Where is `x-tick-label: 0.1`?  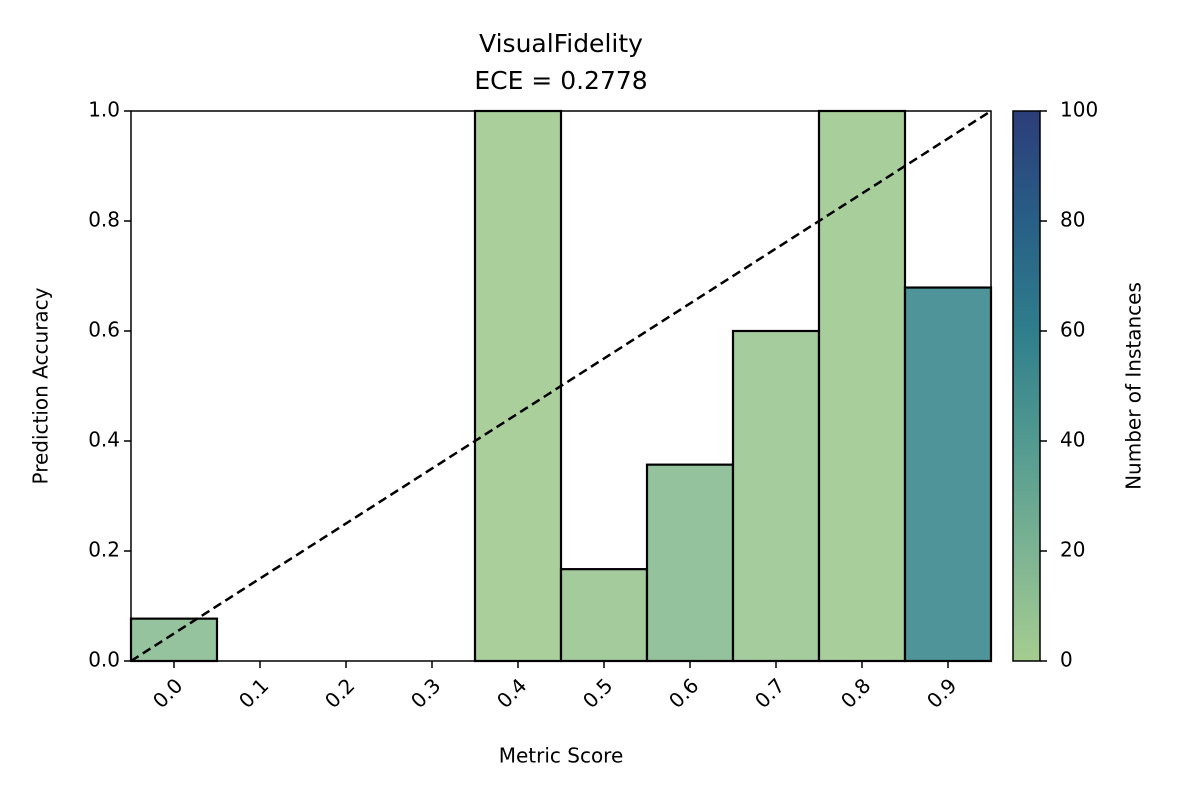
x-tick-label: 0.1 is located at coordinates (253, 692).